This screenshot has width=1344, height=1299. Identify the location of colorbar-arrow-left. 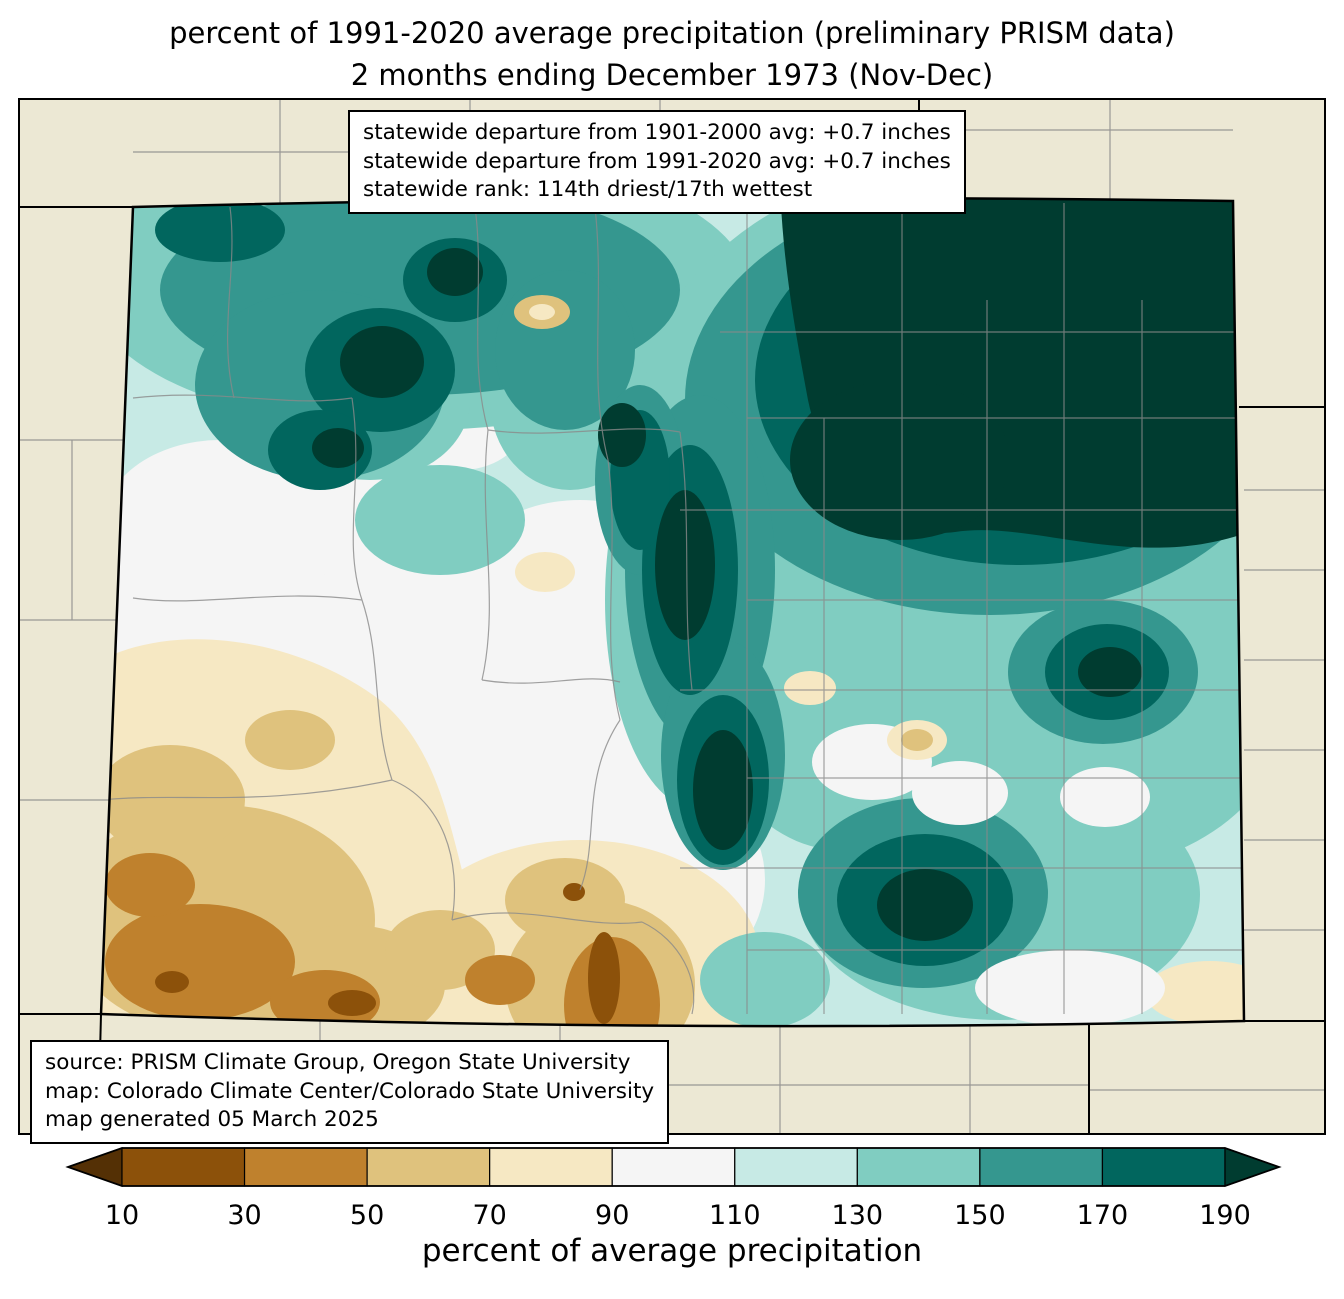
(94, 1167).